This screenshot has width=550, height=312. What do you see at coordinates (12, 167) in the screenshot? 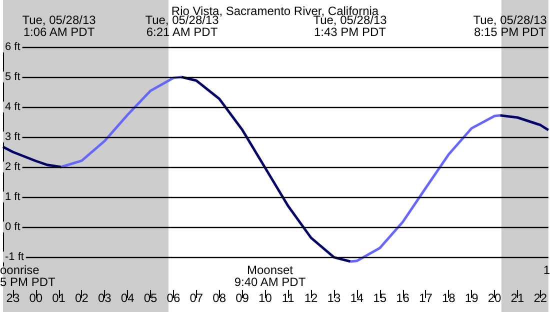
I see `y-tick-label: 2 ft` at bounding box center [12, 167].